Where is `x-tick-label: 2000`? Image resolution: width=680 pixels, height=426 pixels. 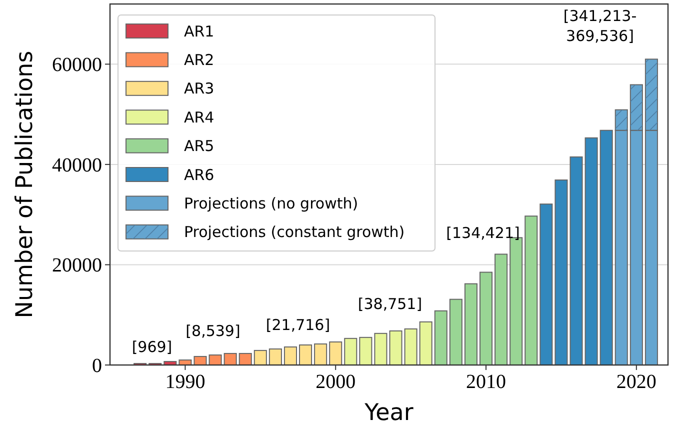
x-tick-label: 2000 is located at coordinates (336, 382).